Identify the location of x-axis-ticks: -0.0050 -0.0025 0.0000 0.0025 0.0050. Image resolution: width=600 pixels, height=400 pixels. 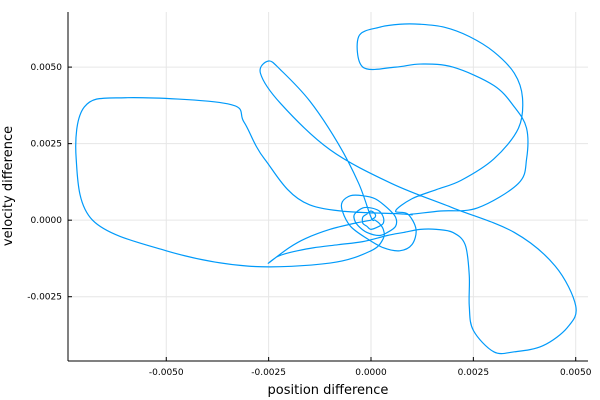
(370, 367).